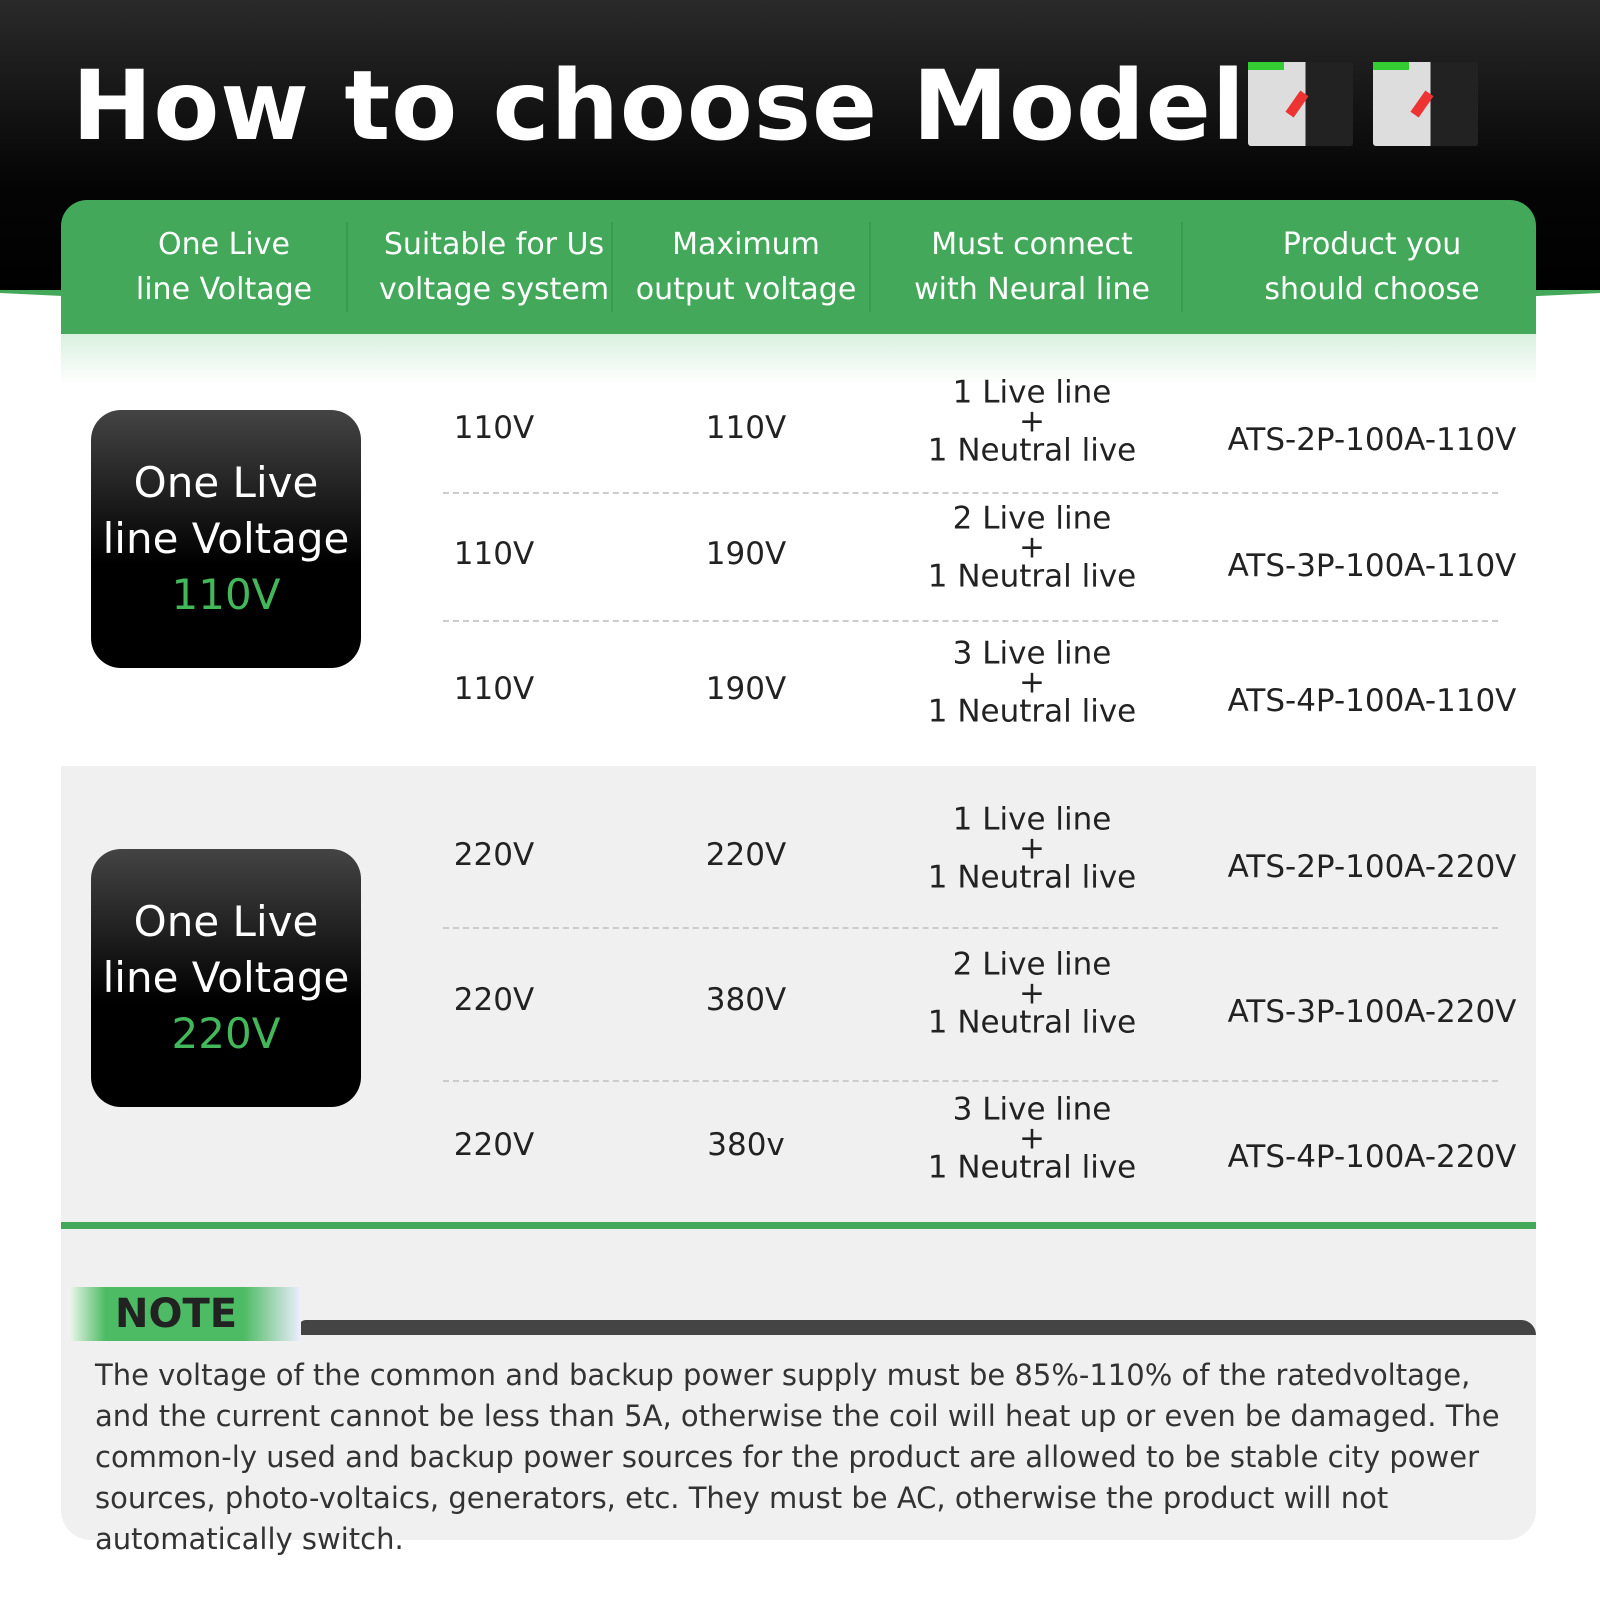  I want to click on table-header, so click(798, 267).